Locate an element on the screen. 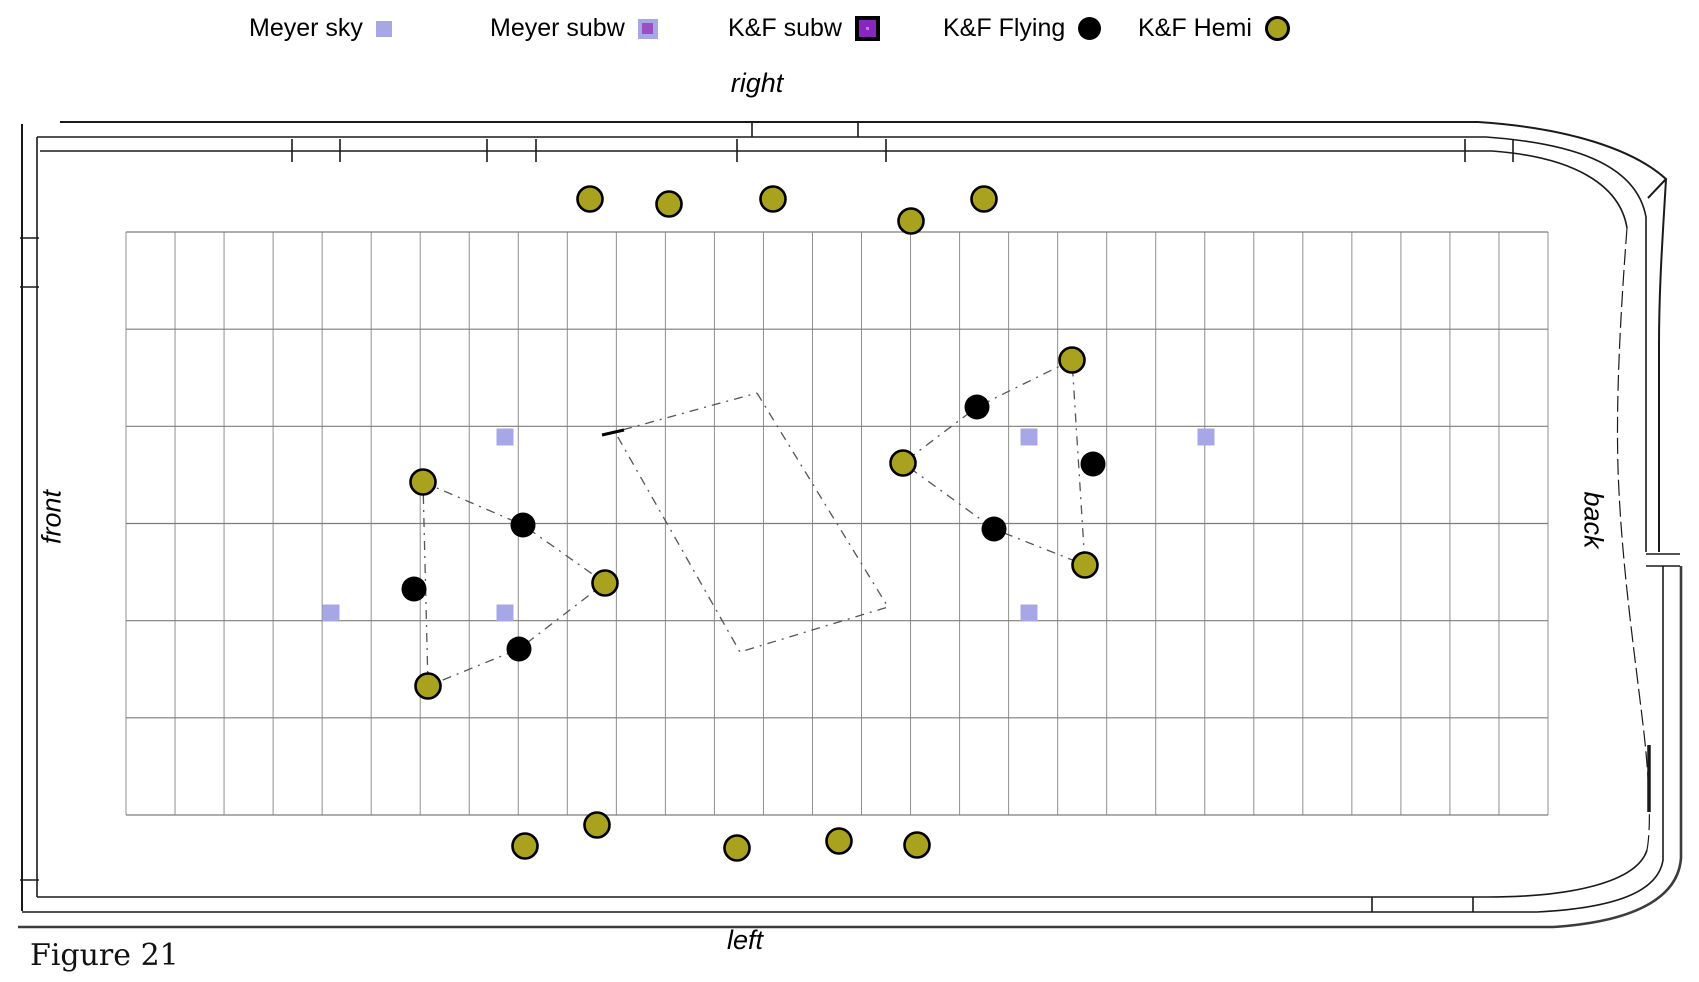  legend-item-kf-subw: K&F subw is located at coordinates (804, 28).